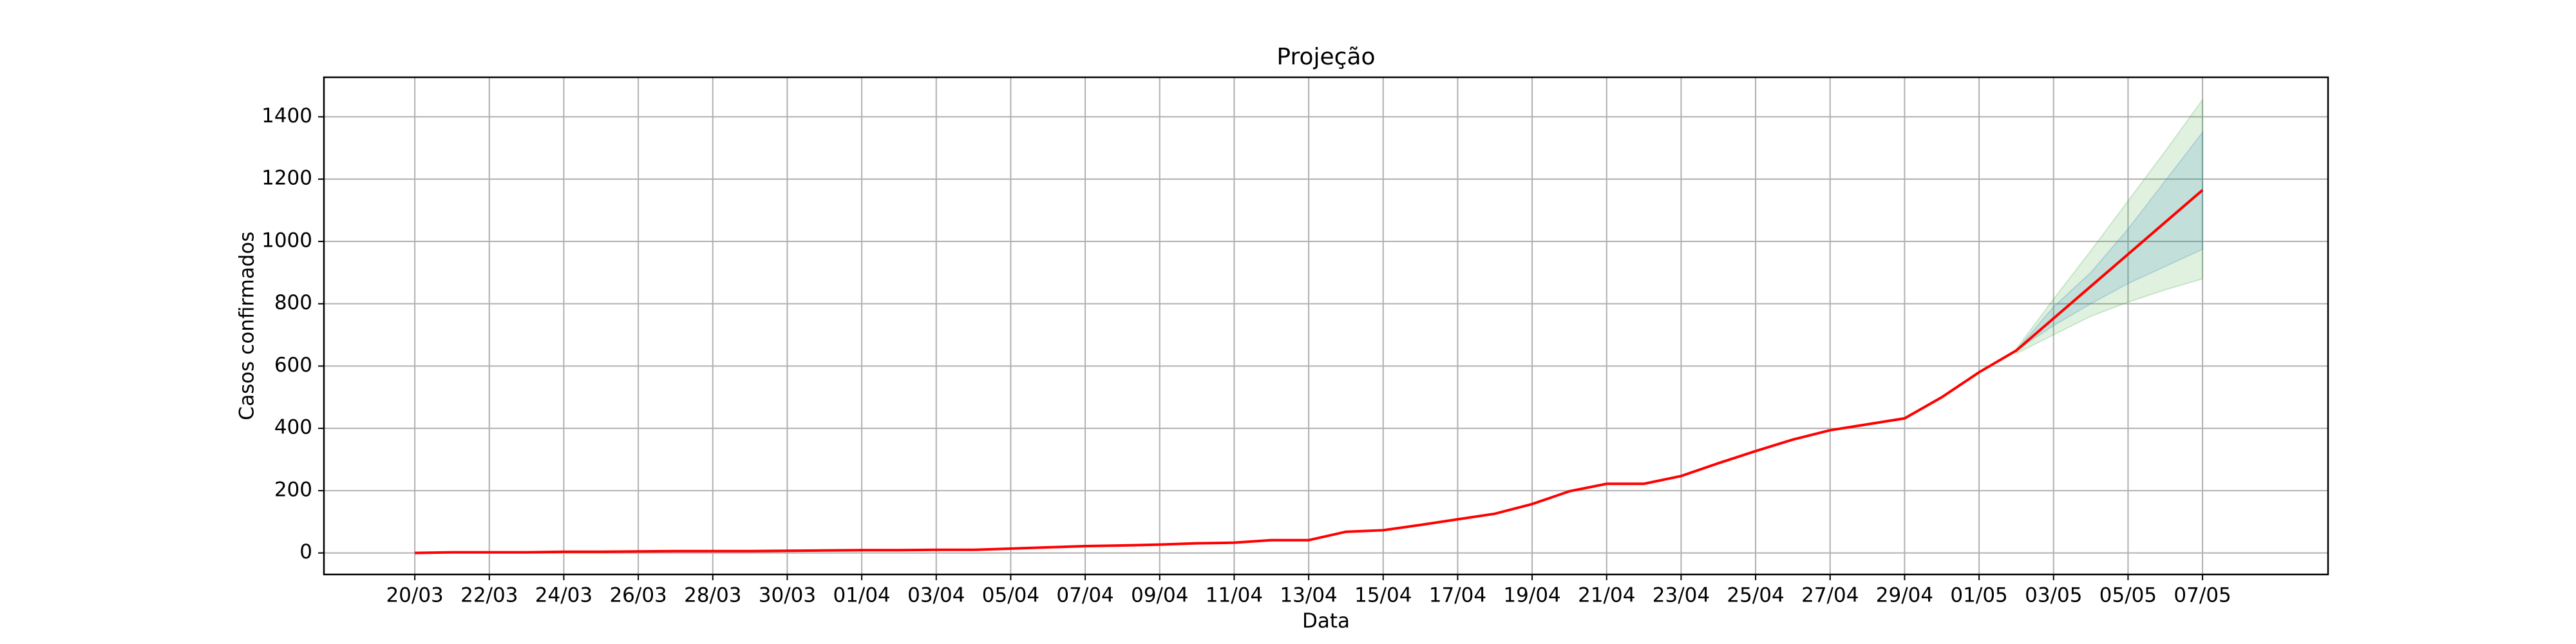 This screenshot has width=2576, height=644. What do you see at coordinates (1326, 621) in the screenshot?
I see `x-axis-label: Data` at bounding box center [1326, 621].